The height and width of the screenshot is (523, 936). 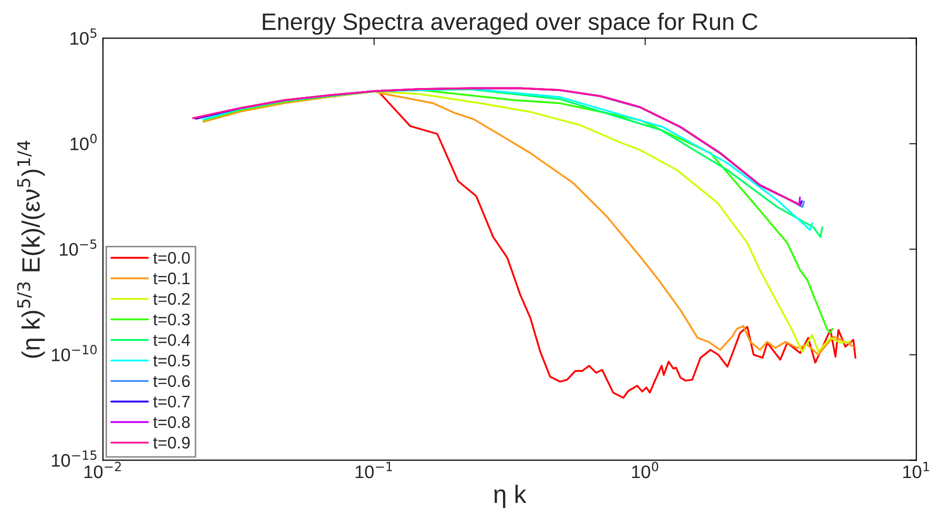 I want to click on y-tick-label: 10$^{0}$, so click(x=83, y=142).